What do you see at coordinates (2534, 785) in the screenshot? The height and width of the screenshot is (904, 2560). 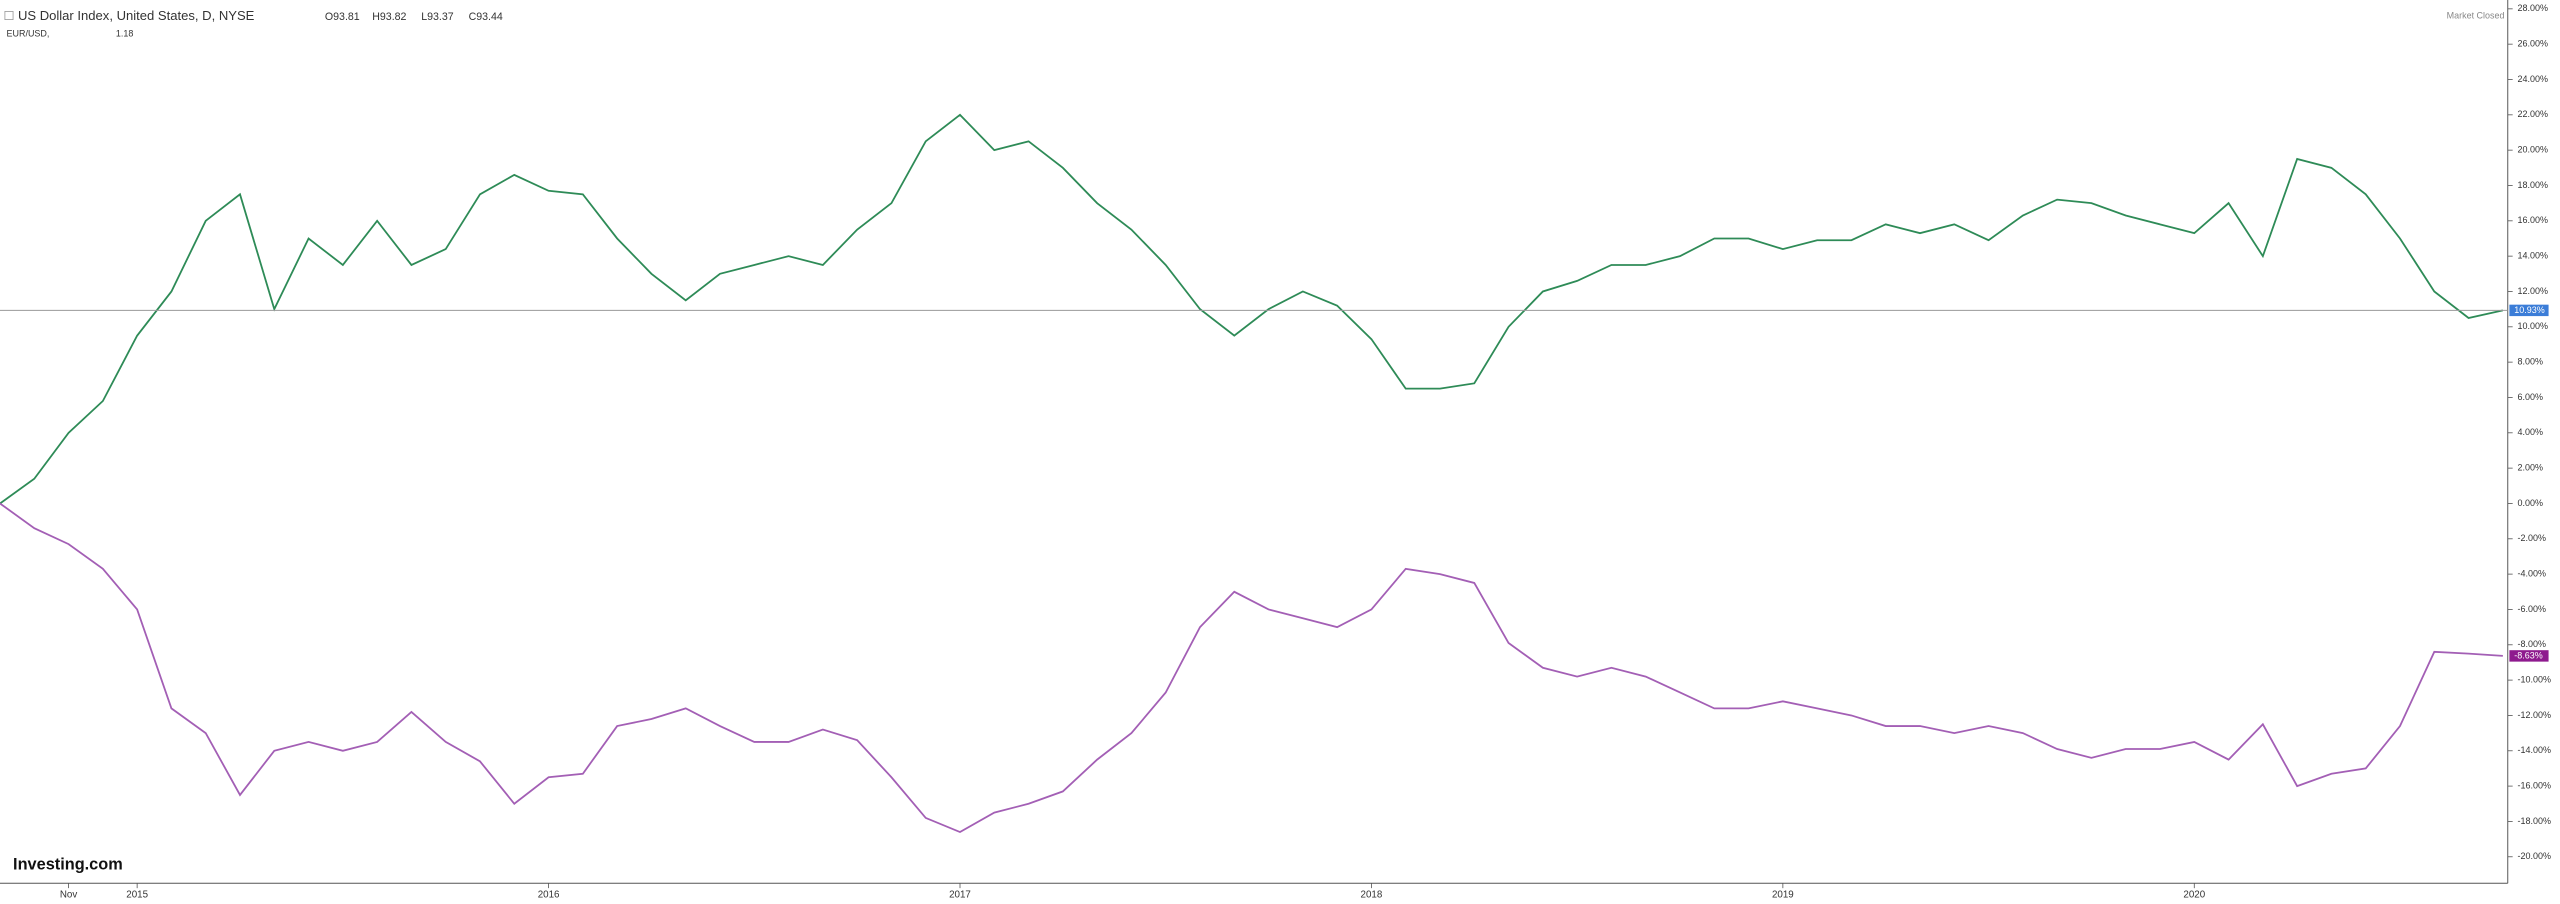 I see `y-tick-label: -16.00%` at bounding box center [2534, 785].